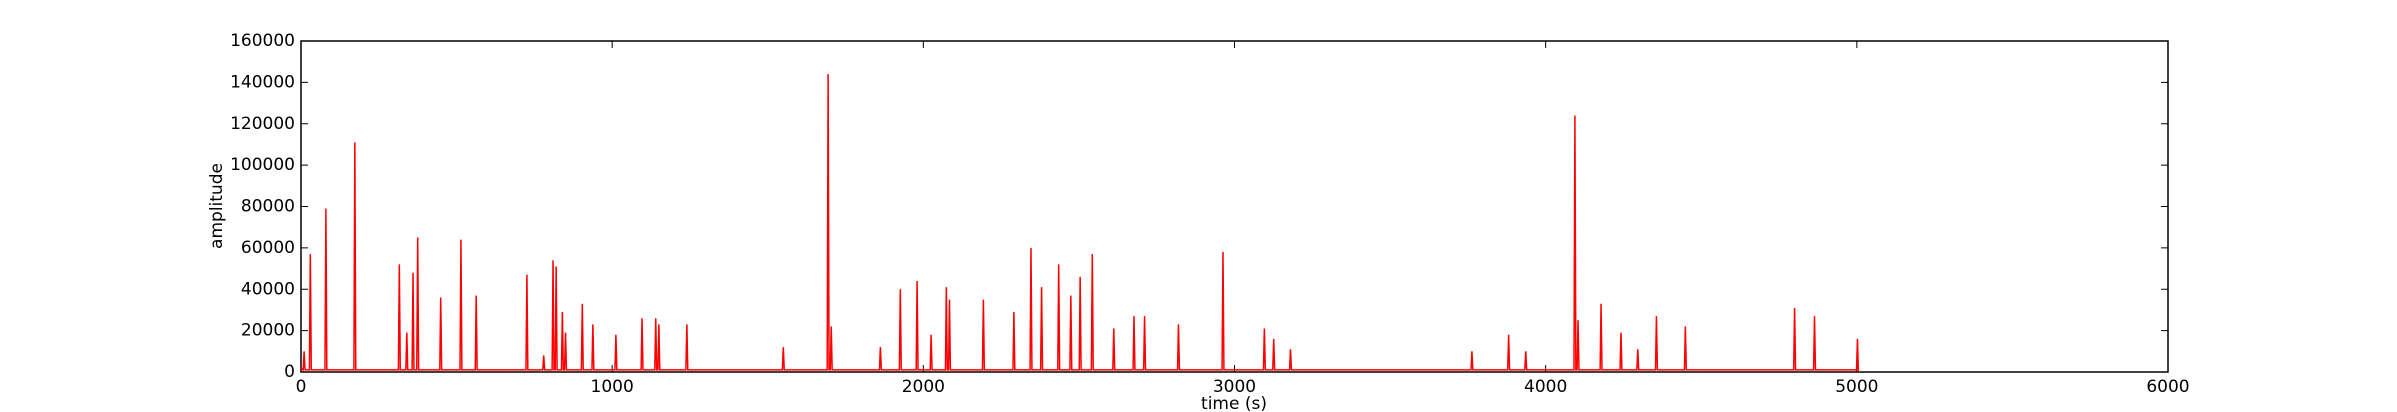 This screenshot has width=2397, height=412. What do you see at coordinates (268, 289) in the screenshot?
I see `y-tick-label: 40000` at bounding box center [268, 289].